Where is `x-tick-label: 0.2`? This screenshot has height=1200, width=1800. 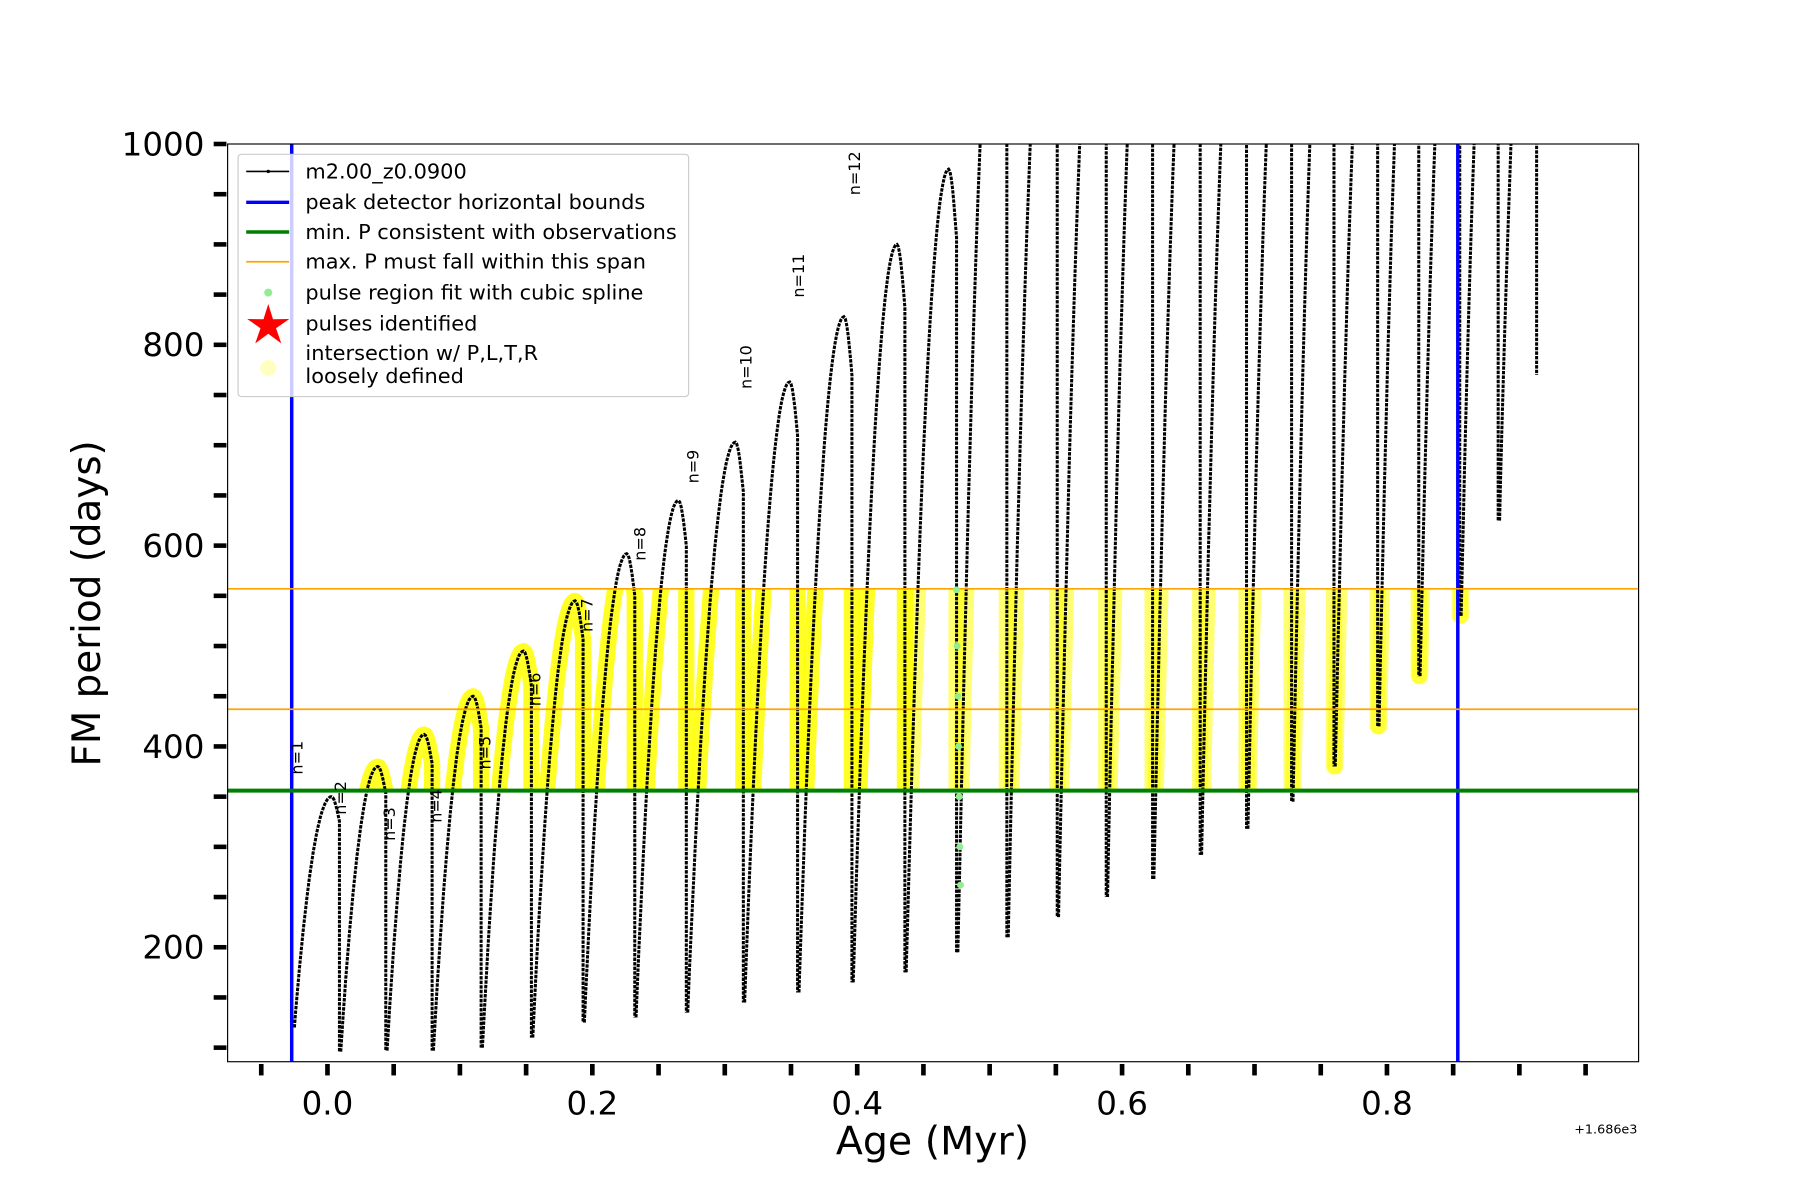
x-tick-label: 0.2 is located at coordinates (592, 1104).